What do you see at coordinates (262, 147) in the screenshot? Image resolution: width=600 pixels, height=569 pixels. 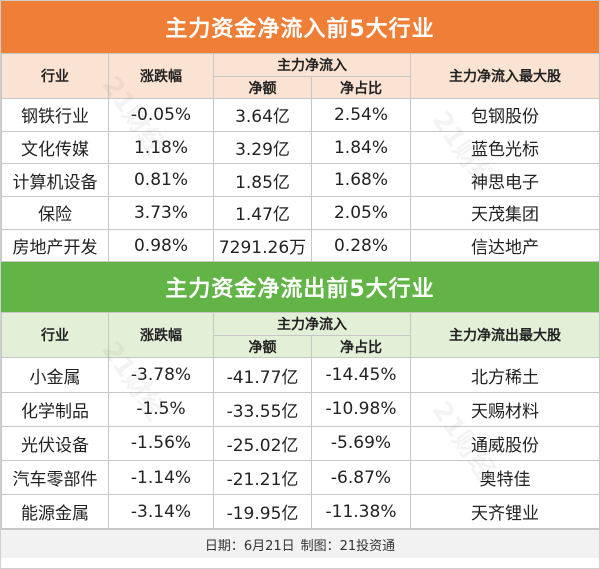 I see `net-cell: 3.29亿` at bounding box center [262, 147].